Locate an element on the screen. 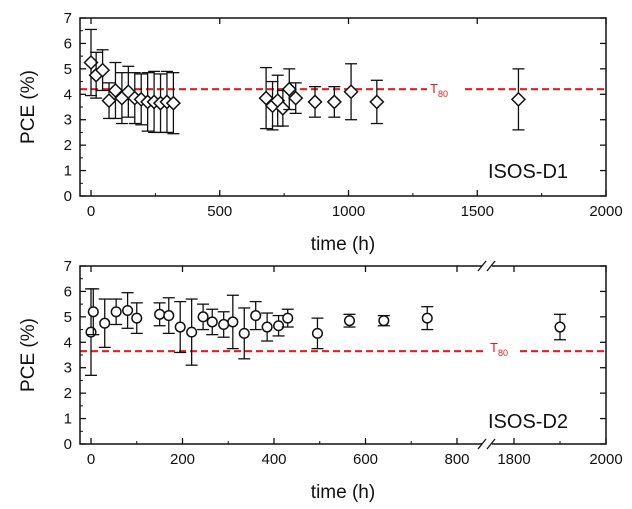 Image resolution: width=632 pixels, height=509 pixels. panel-2-series is located at coordinates (325, 332).